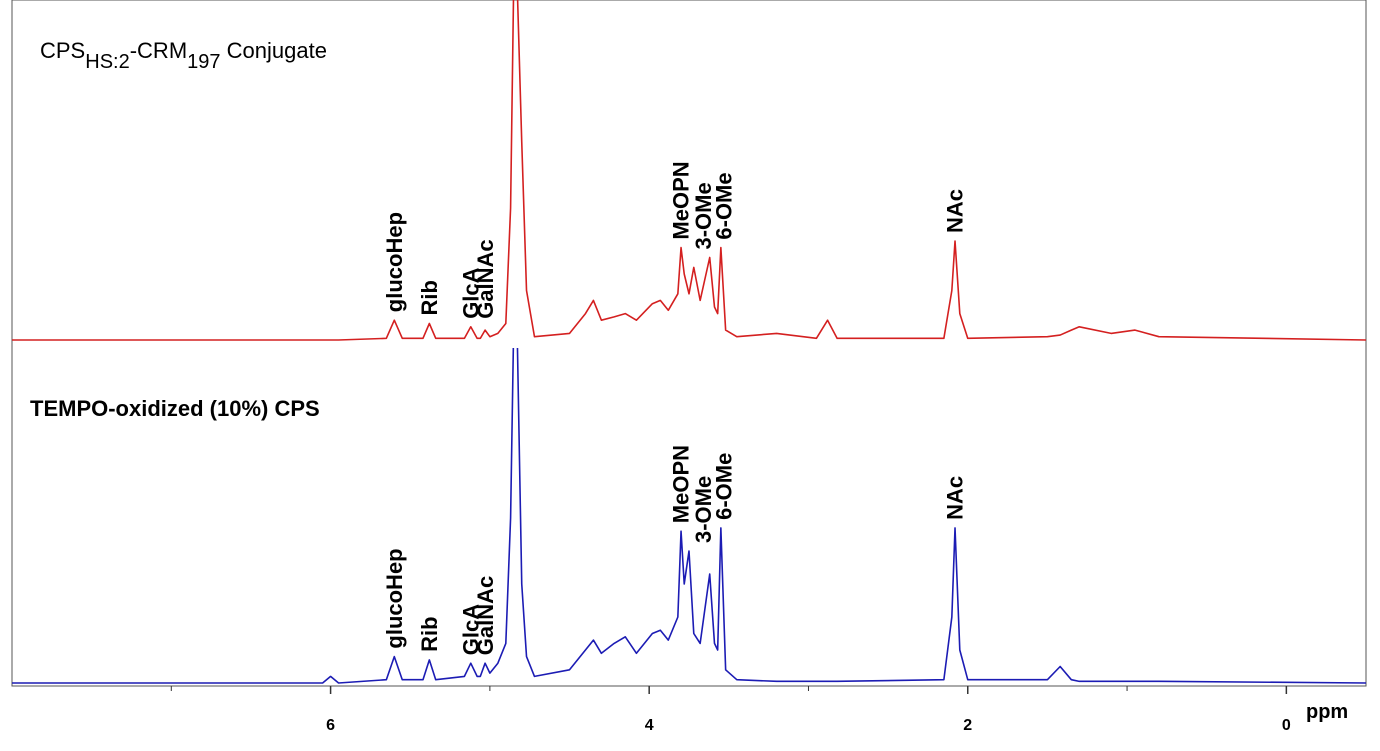  What do you see at coordinates (1327, 712) in the screenshot?
I see `x-axis-label: ppm` at bounding box center [1327, 712].